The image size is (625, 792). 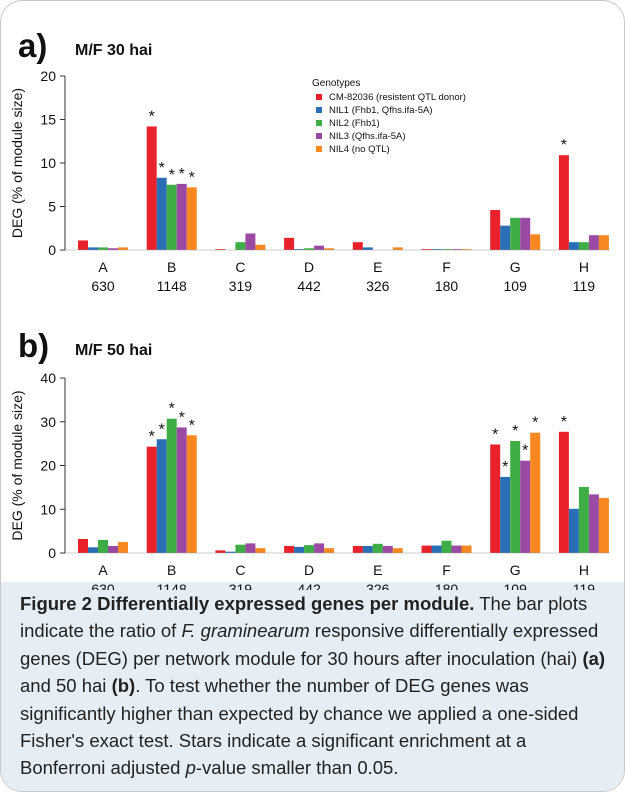 What do you see at coordinates (48, 466) in the screenshot?
I see `y-tick-label-1-2: 20` at bounding box center [48, 466].